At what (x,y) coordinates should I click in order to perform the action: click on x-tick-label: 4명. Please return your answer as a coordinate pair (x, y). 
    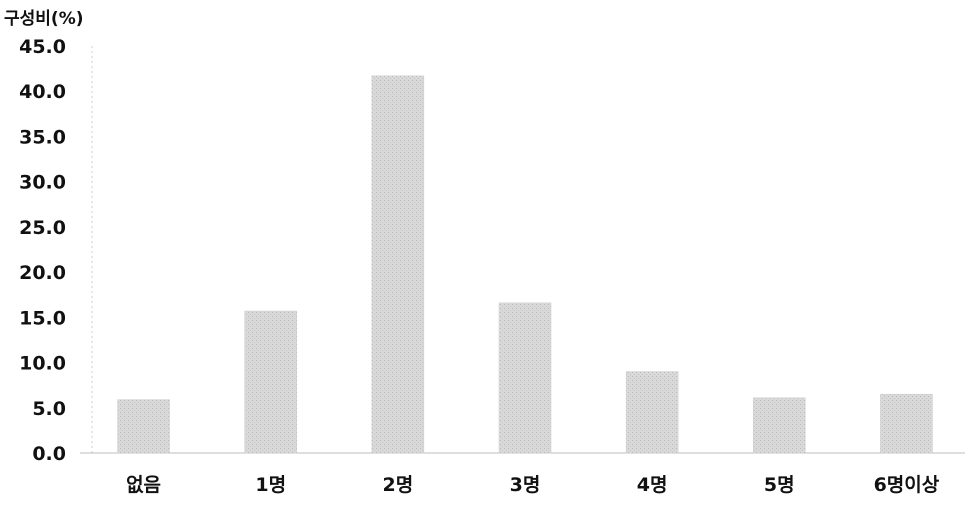
    Looking at the image, I should click on (652, 485).